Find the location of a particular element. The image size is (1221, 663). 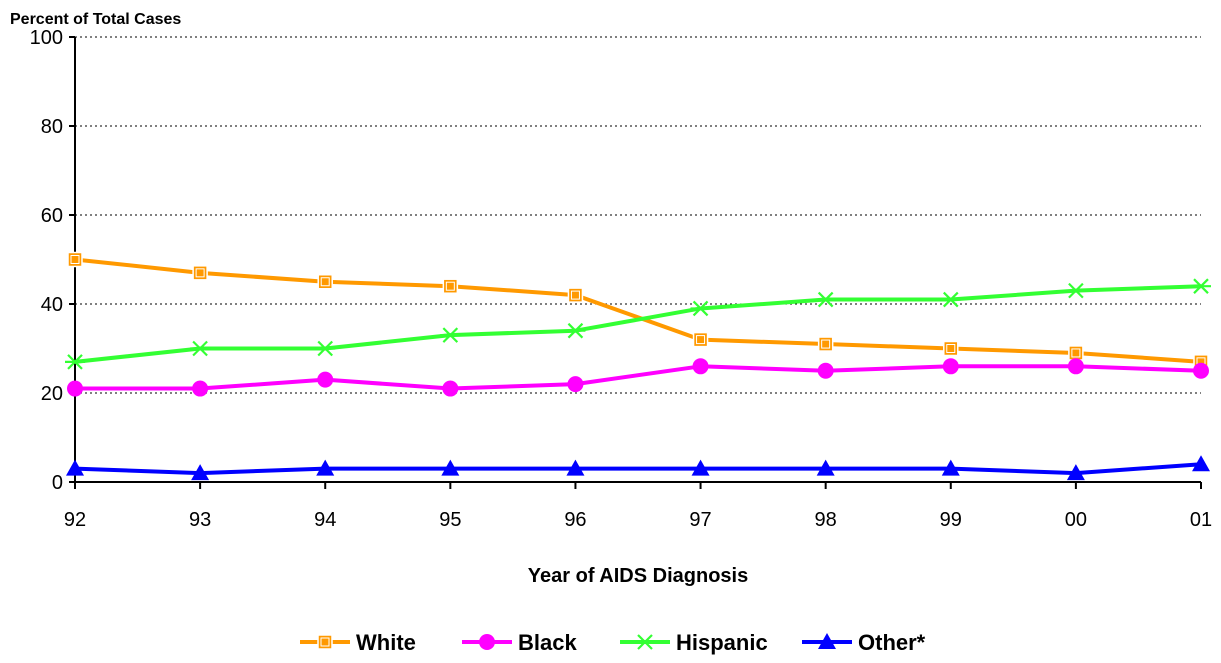

series-other is located at coordinates (638, 468).